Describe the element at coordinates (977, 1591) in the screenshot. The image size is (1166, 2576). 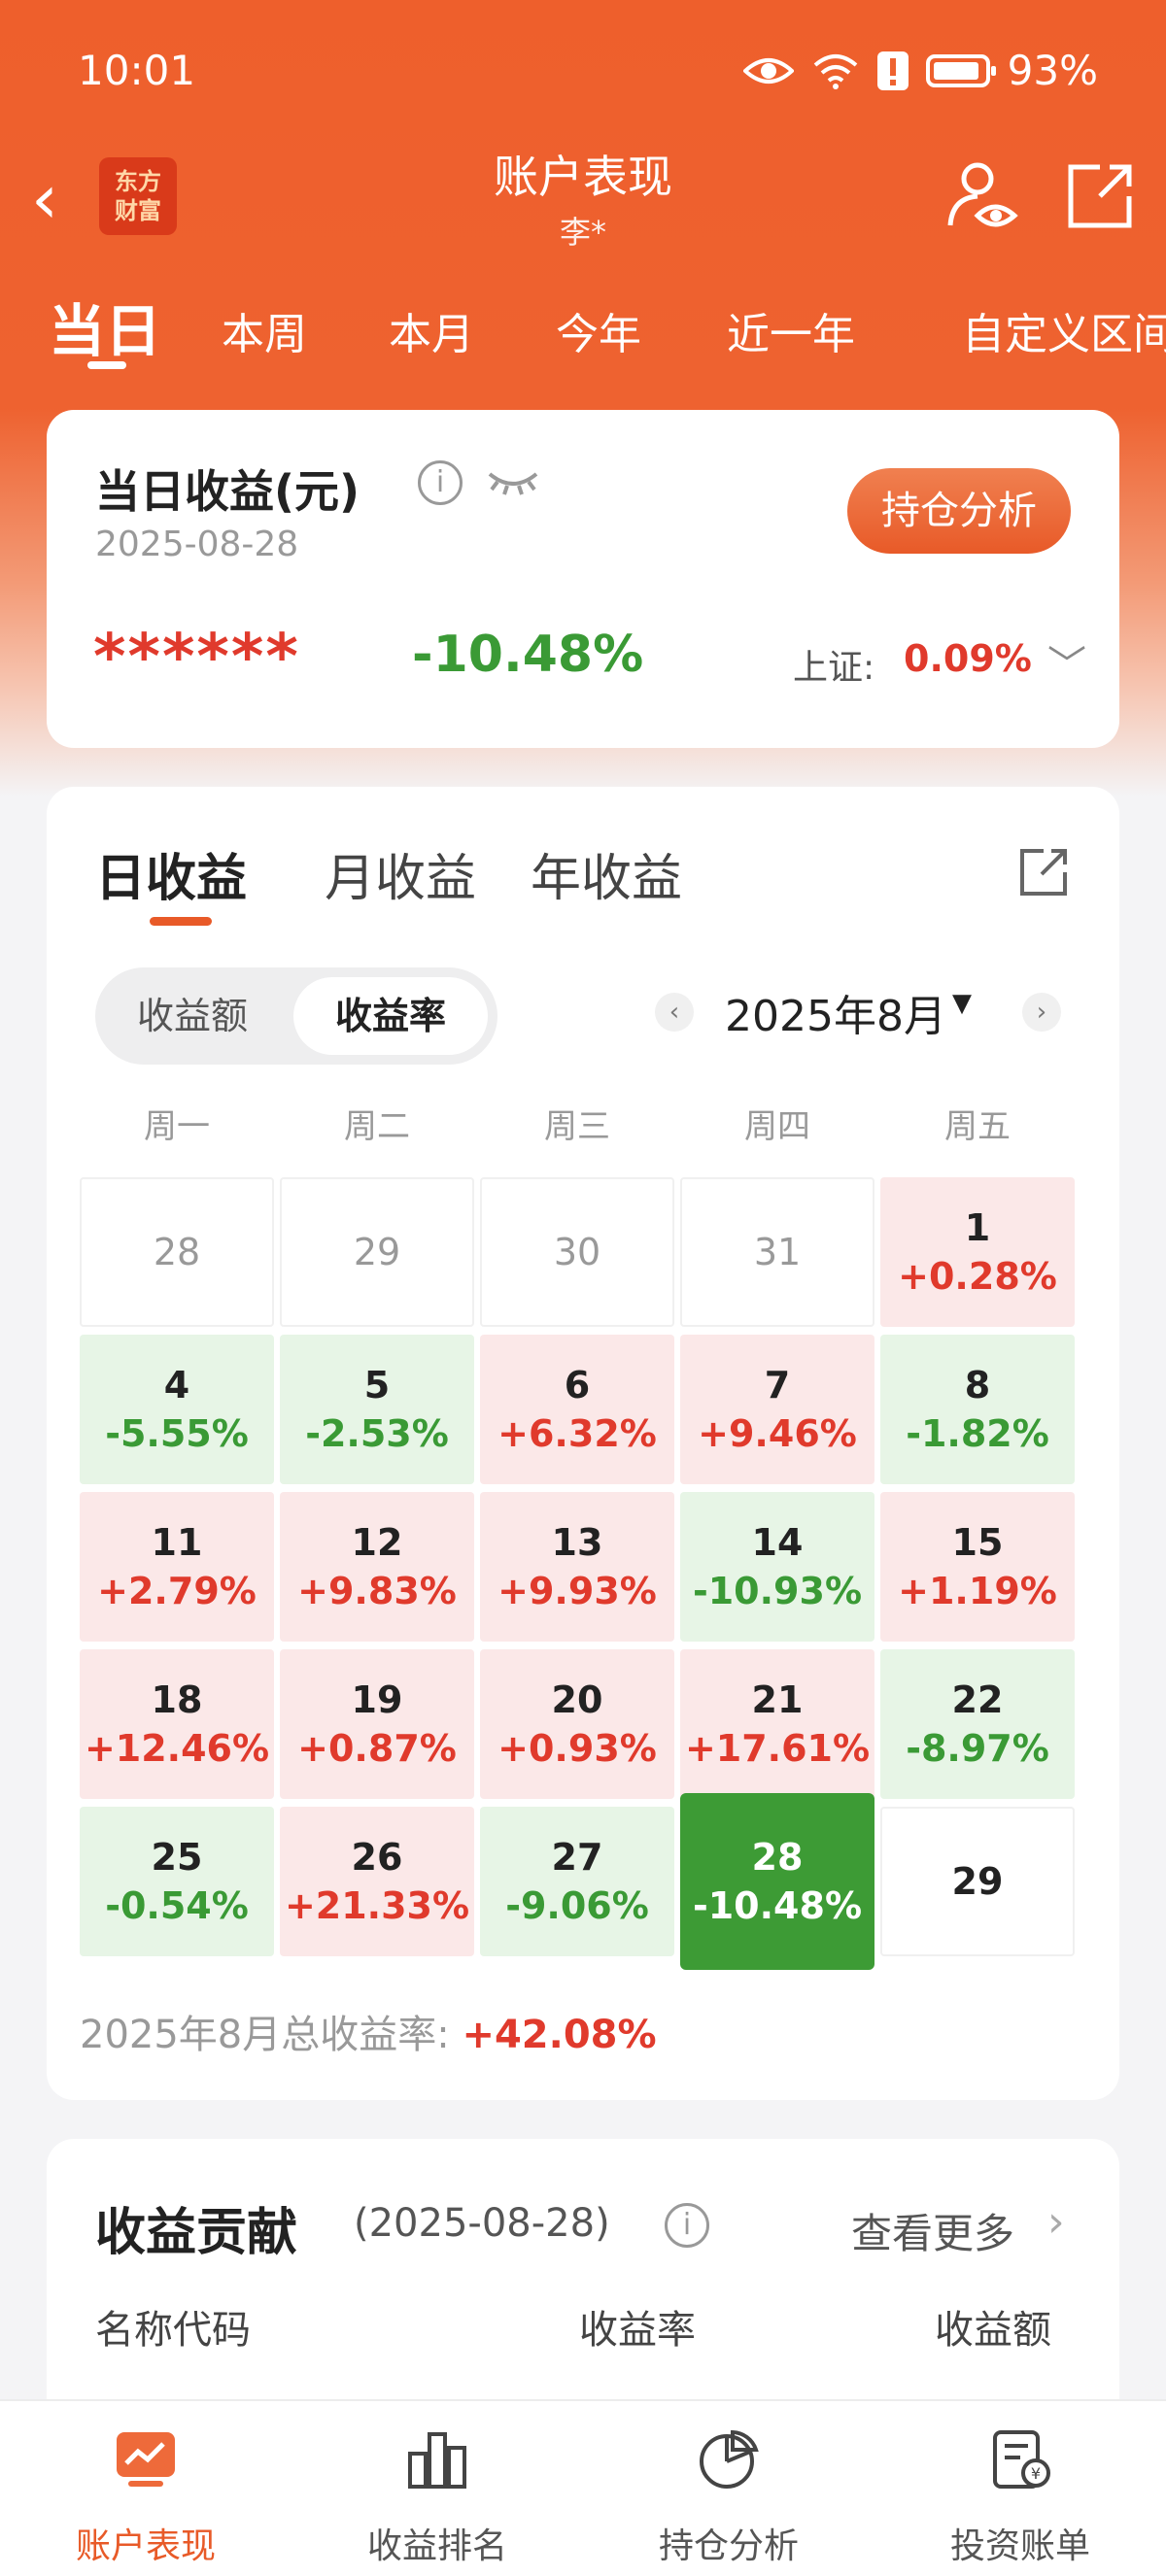
I see `day-return-pct: +1.19%` at that location.